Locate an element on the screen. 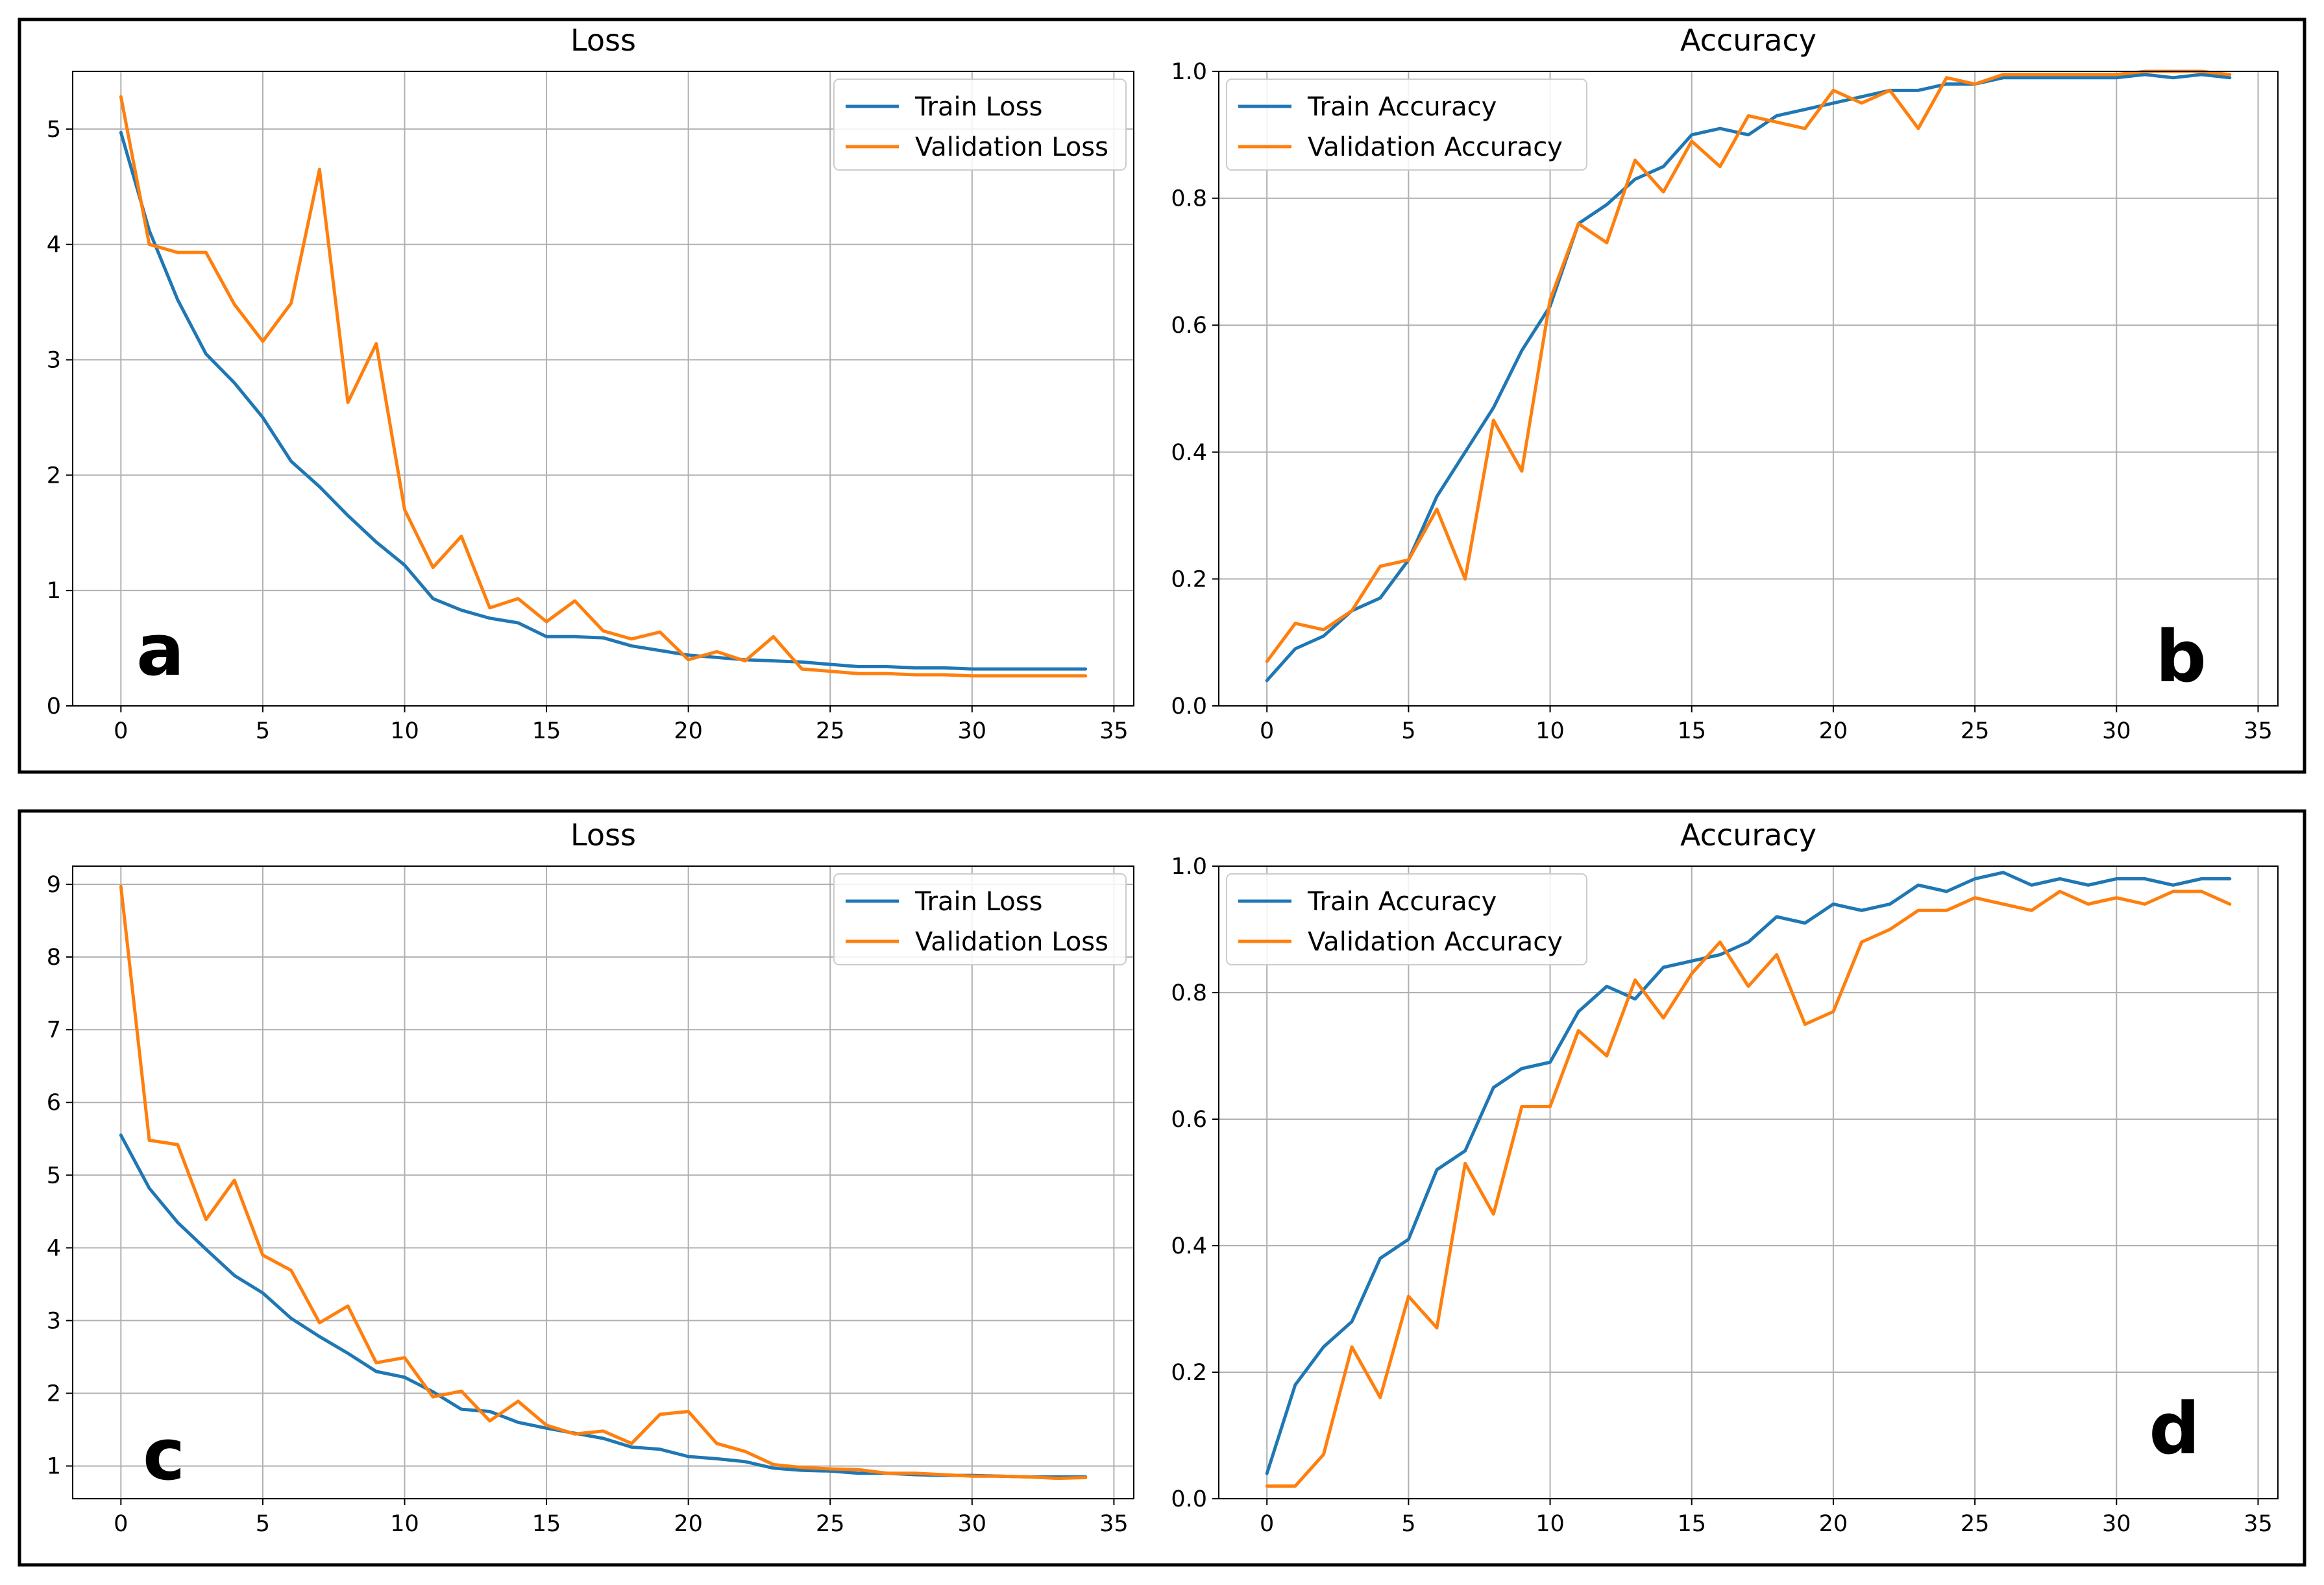 This screenshot has height=1585, width=2324. panel-letter: a is located at coordinates (160, 650).